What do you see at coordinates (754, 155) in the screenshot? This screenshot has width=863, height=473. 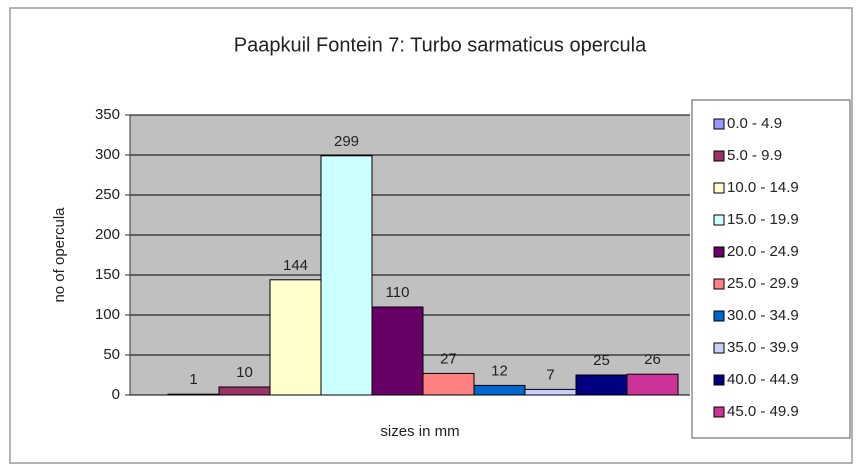 I see `legend-label: 5.0 - 9.9` at bounding box center [754, 155].